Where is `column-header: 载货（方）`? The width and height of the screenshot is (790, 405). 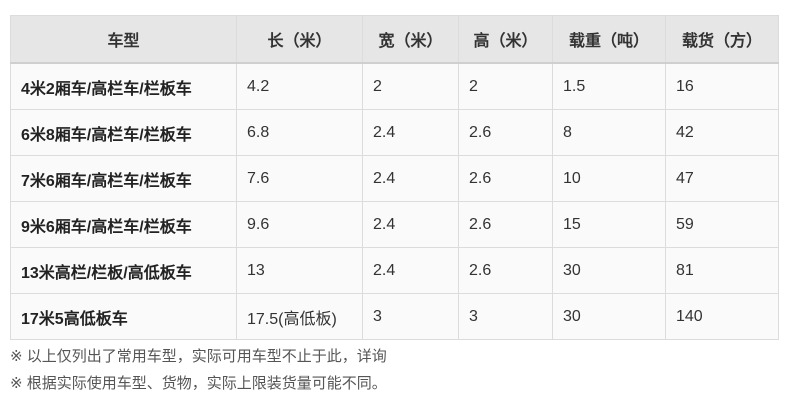
column-header: 载货（方） is located at coordinates (722, 39).